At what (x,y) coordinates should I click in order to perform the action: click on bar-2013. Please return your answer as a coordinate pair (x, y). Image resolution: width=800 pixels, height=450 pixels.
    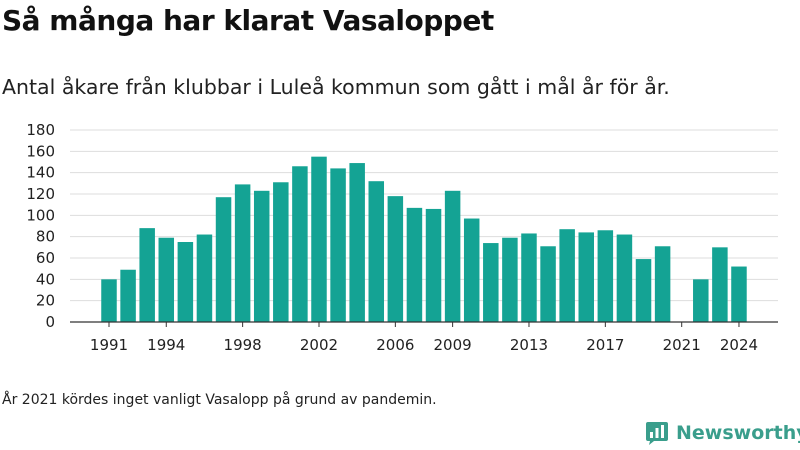
    Looking at the image, I should click on (529, 277).